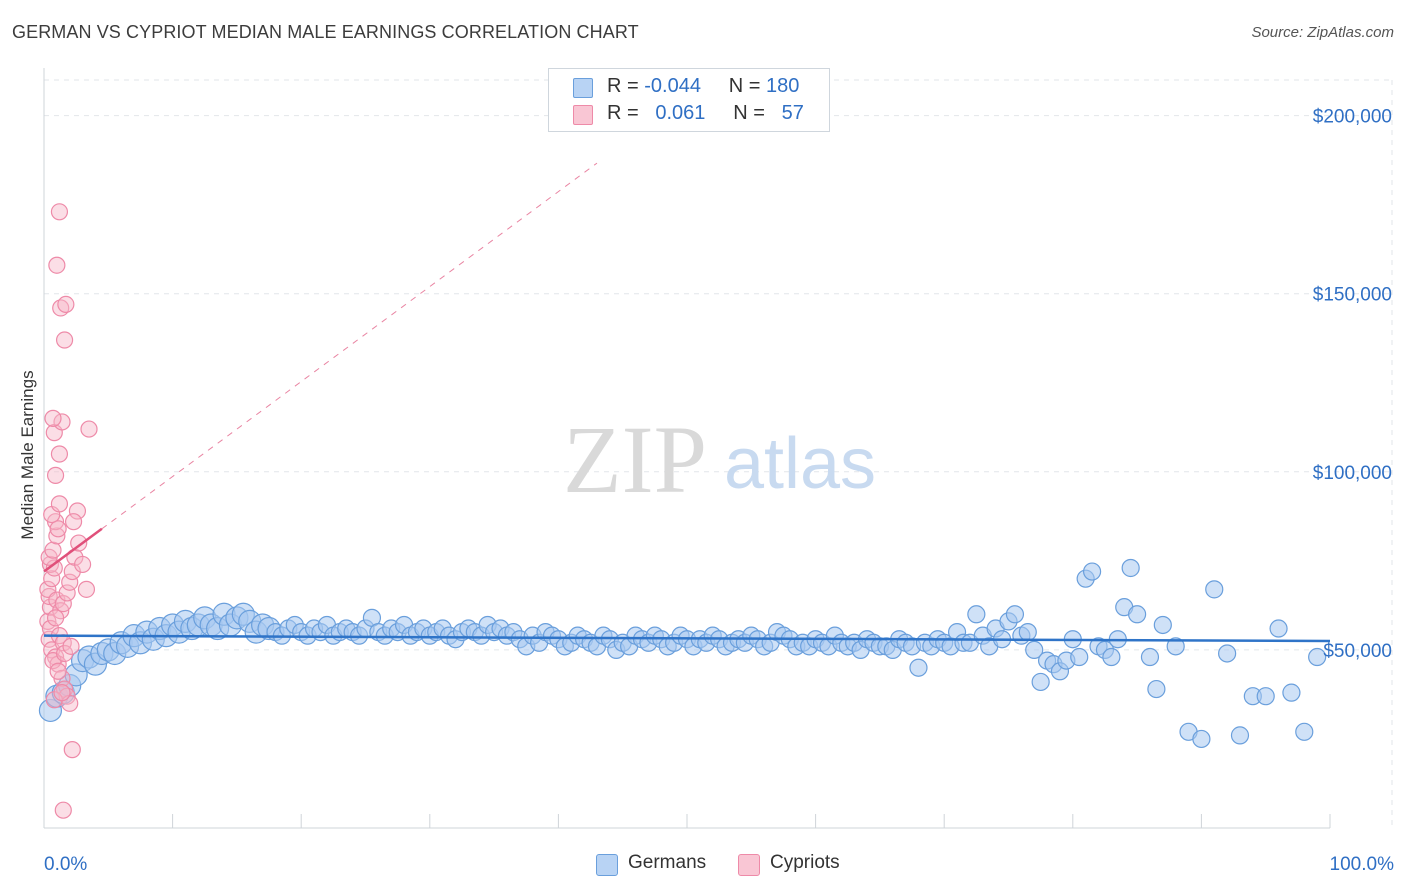  I want to click on y-tick-label: $50,000, so click(1357, 651).